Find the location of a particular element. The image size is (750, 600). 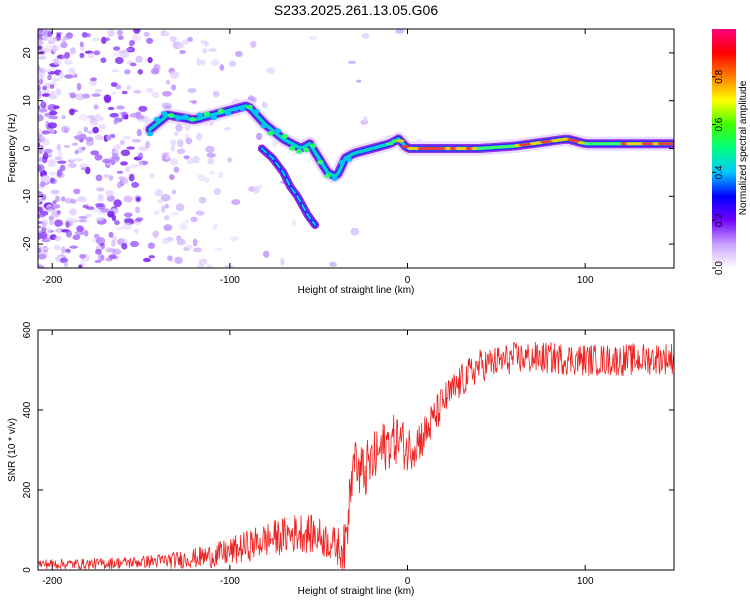

y-tick-label: 400 is located at coordinates (27, 409).